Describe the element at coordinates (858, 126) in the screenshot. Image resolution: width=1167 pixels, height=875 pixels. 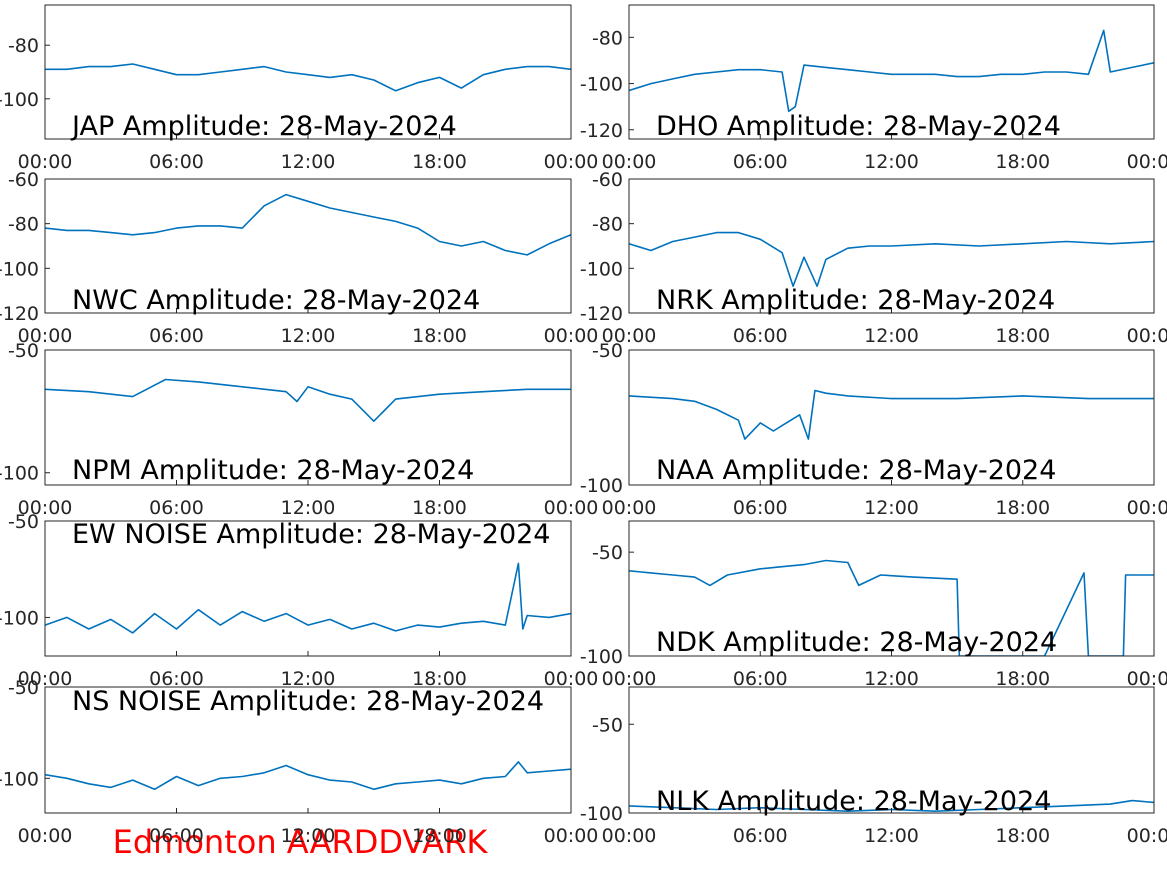
I see `panel-title: DHO Amplitude: 28-May-2024` at that location.